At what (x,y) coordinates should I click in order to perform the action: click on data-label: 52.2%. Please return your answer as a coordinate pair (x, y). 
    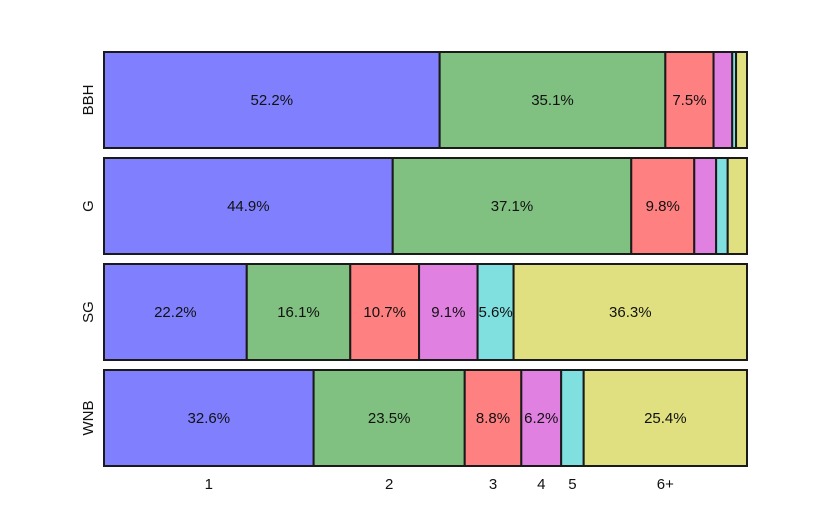
    Looking at the image, I should click on (272, 100).